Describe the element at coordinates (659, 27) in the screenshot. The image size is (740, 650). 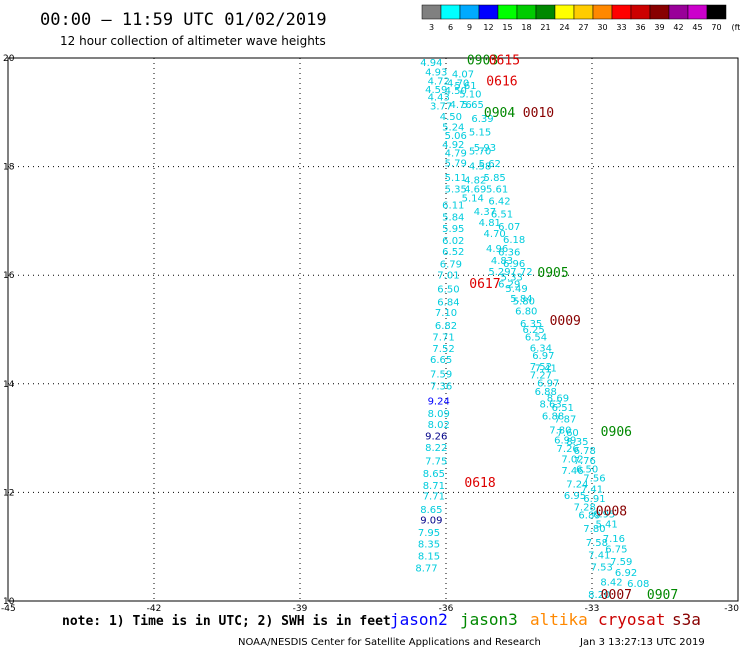
I see `scale-label: 39` at that location.